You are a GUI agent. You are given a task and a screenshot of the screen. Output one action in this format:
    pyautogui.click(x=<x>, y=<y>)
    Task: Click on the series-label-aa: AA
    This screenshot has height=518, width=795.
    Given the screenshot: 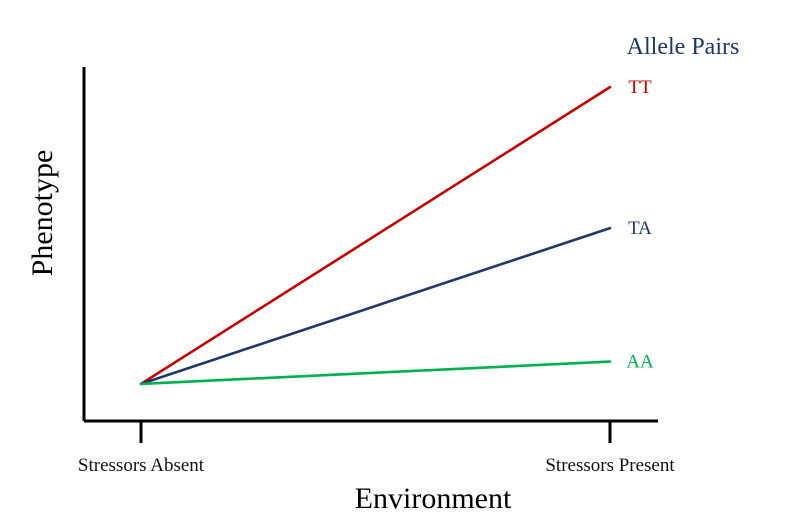 What is the action you would take?
    pyautogui.click(x=640, y=362)
    